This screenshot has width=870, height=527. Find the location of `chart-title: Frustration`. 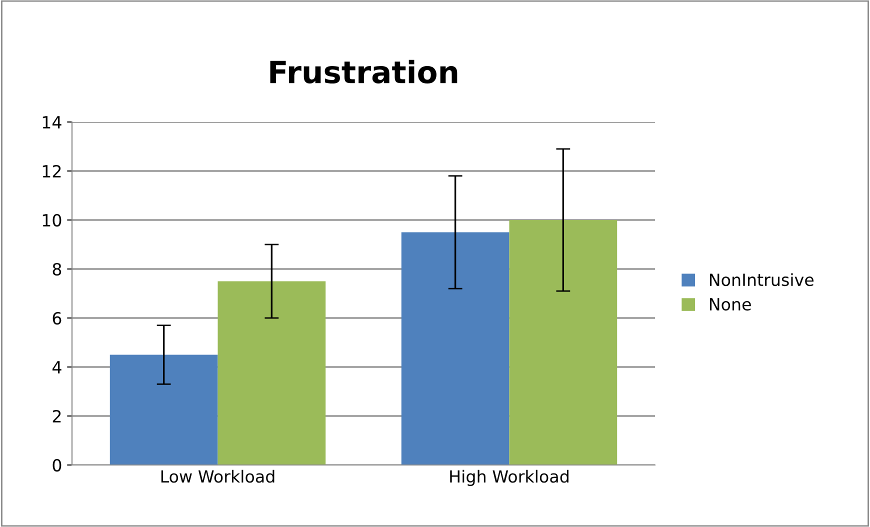

chart-title: Frustration is located at coordinates (364, 72).